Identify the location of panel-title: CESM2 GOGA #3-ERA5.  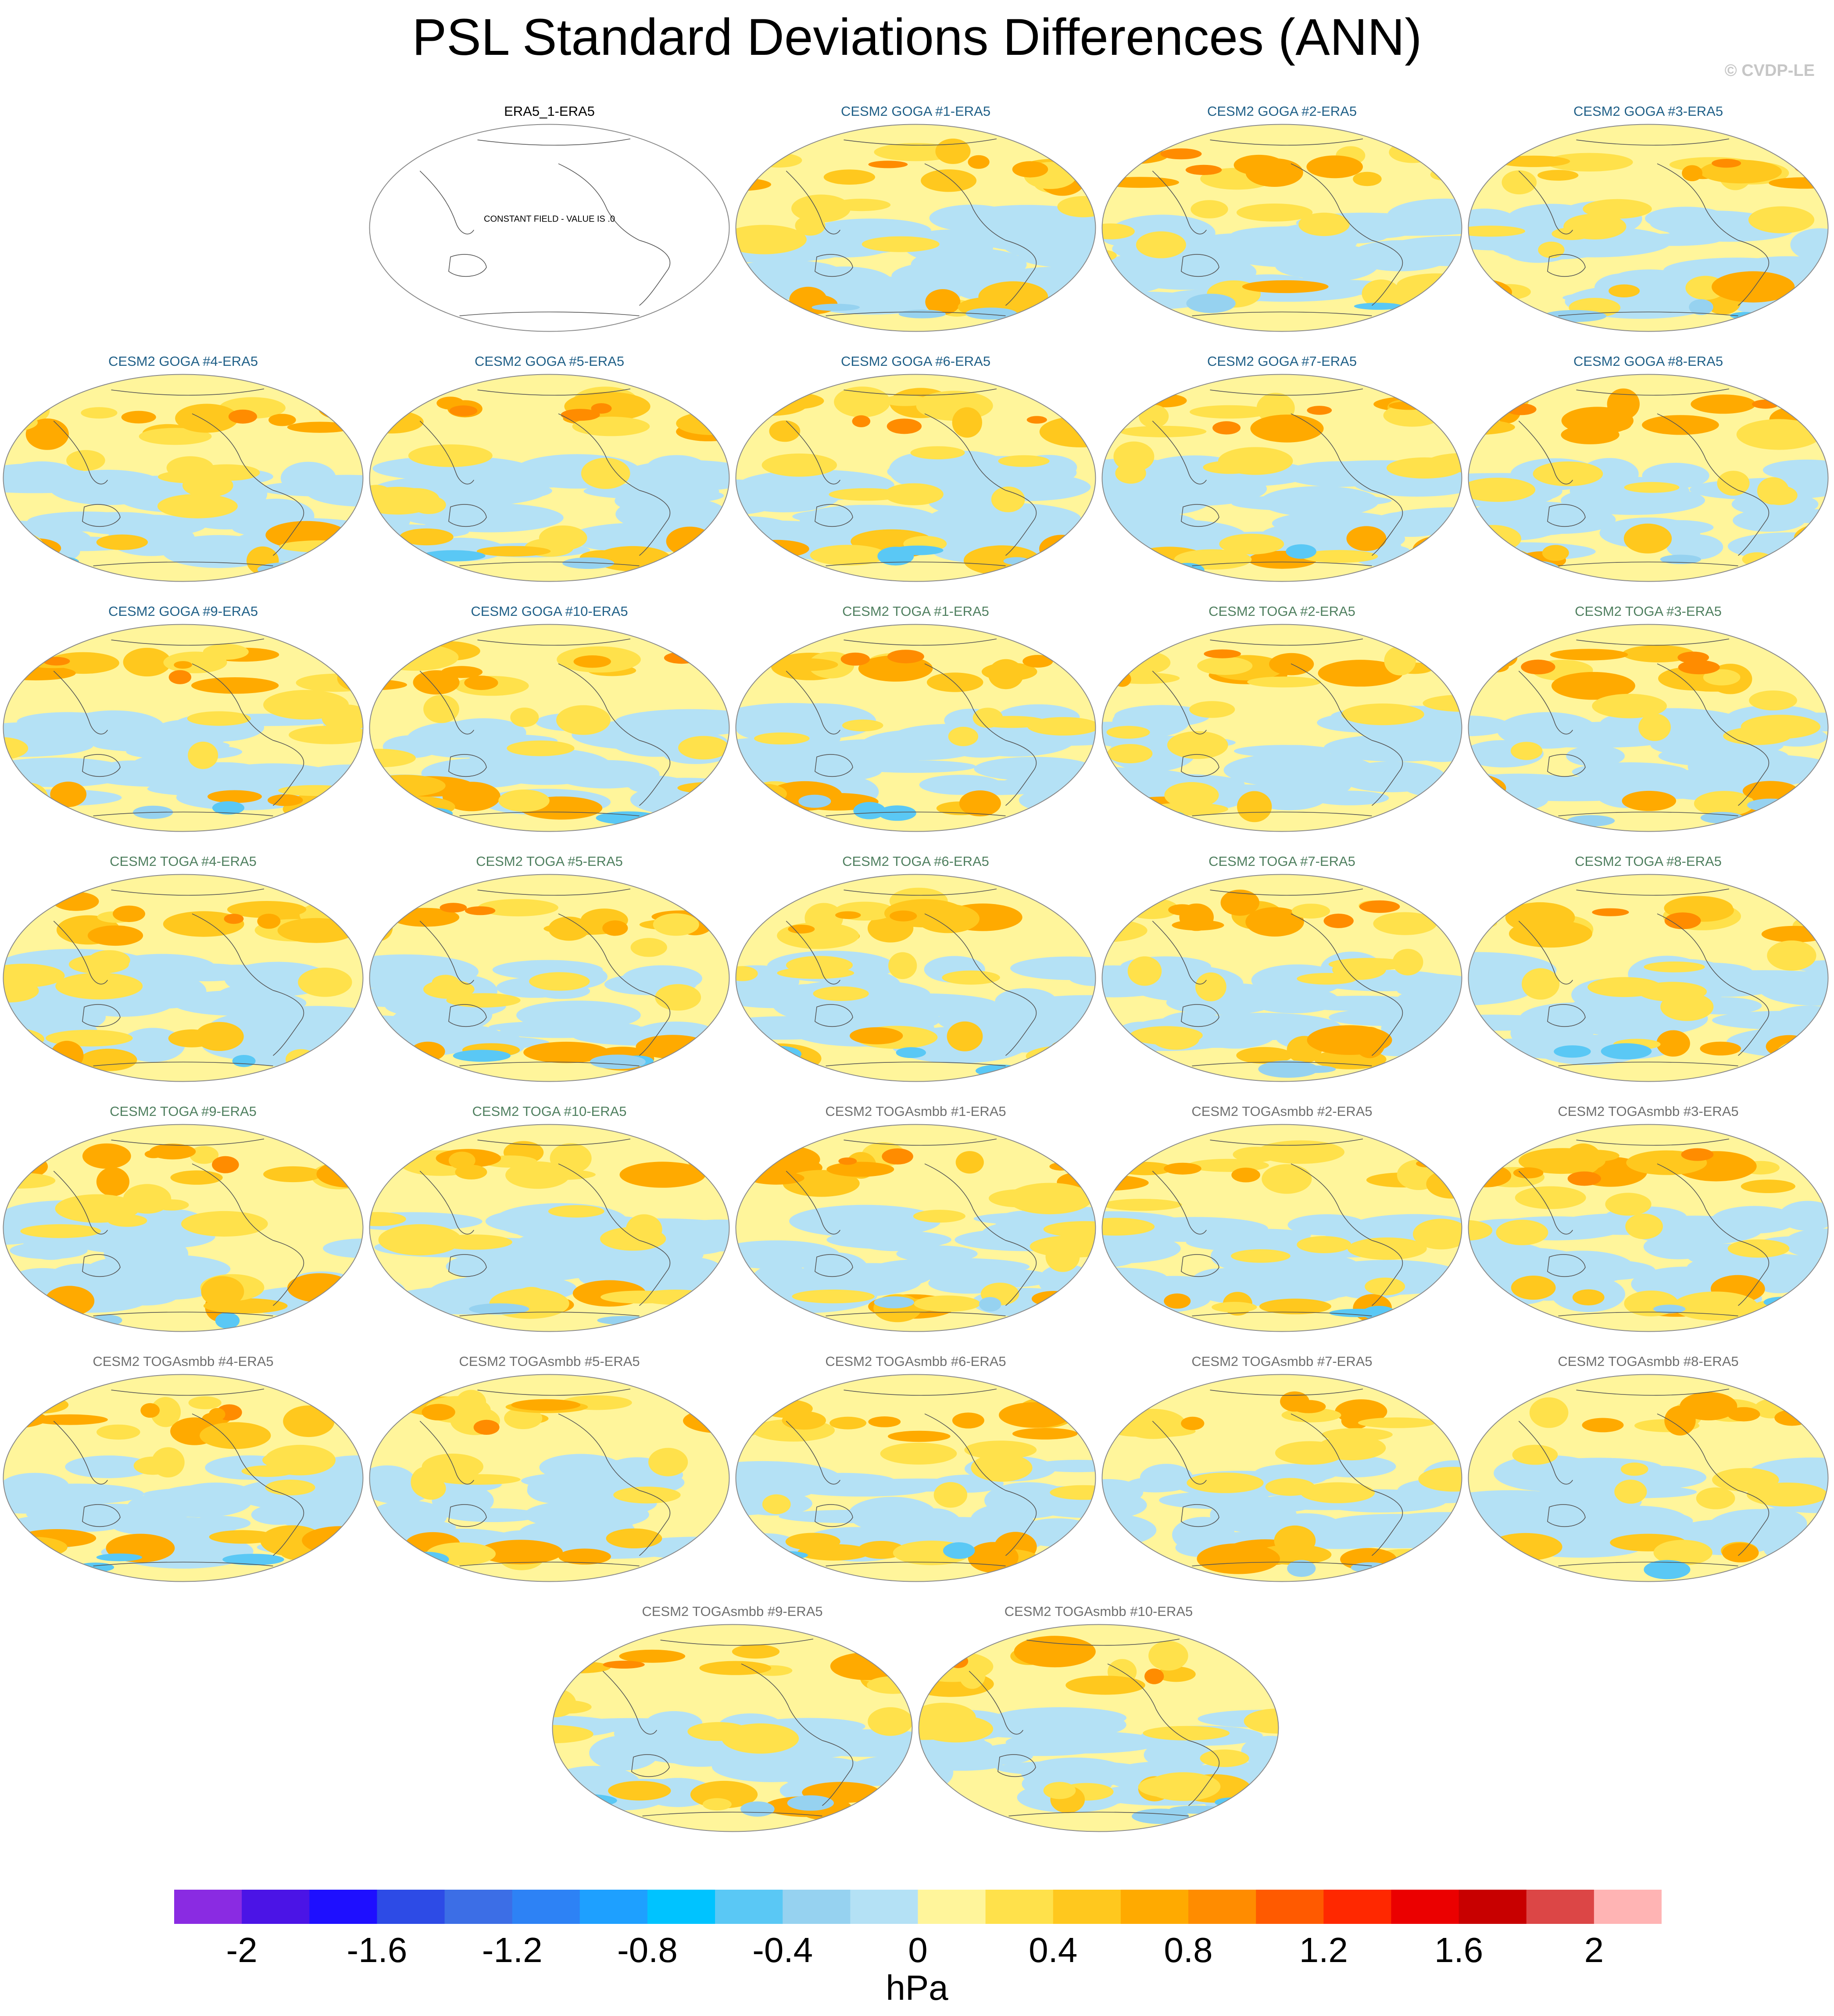
(1648, 111).